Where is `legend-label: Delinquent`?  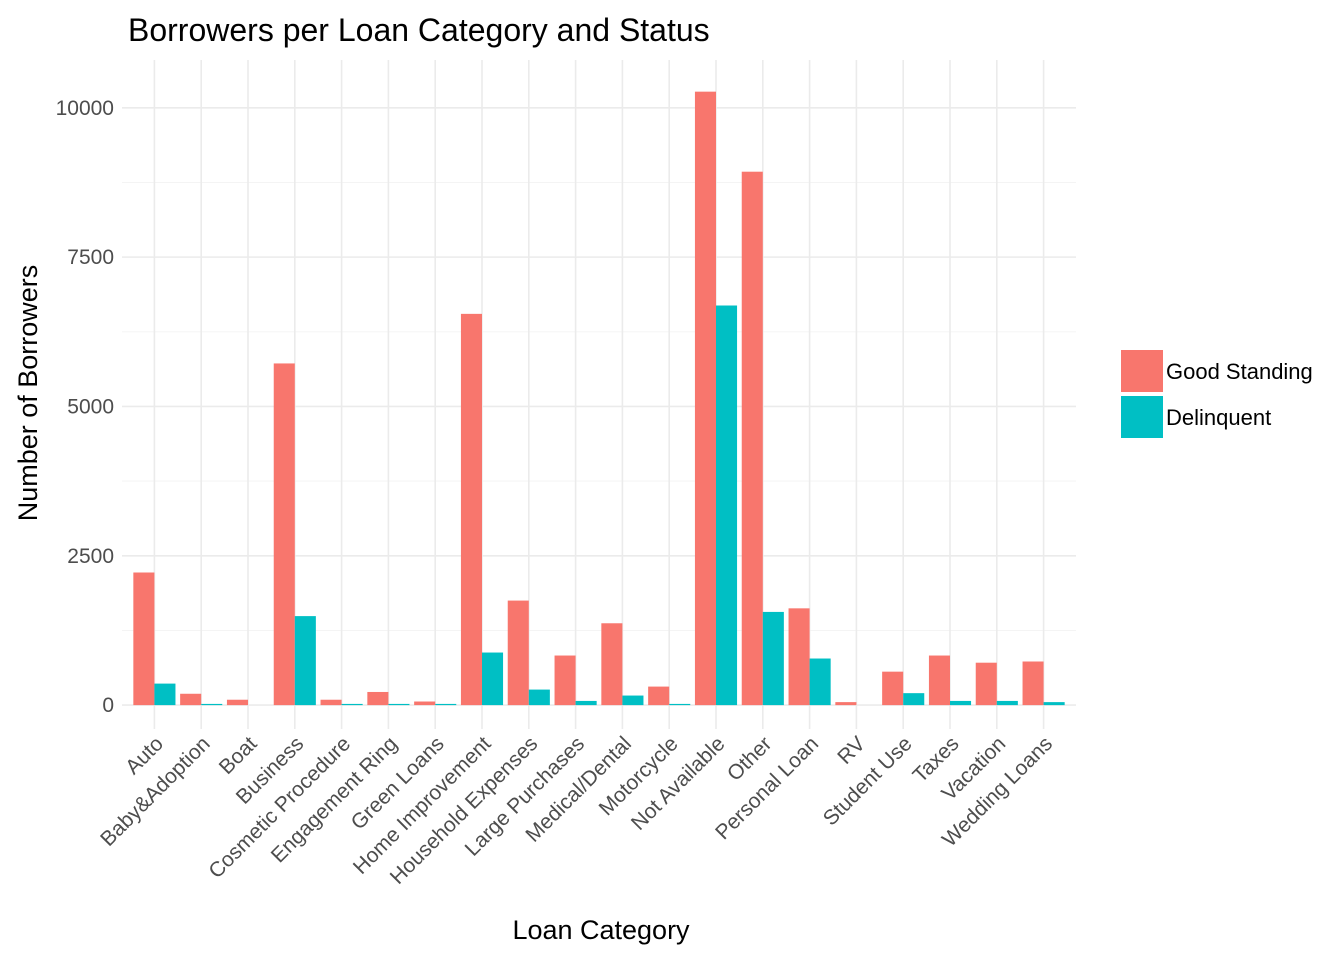 legend-label: Delinquent is located at coordinates (1218, 417).